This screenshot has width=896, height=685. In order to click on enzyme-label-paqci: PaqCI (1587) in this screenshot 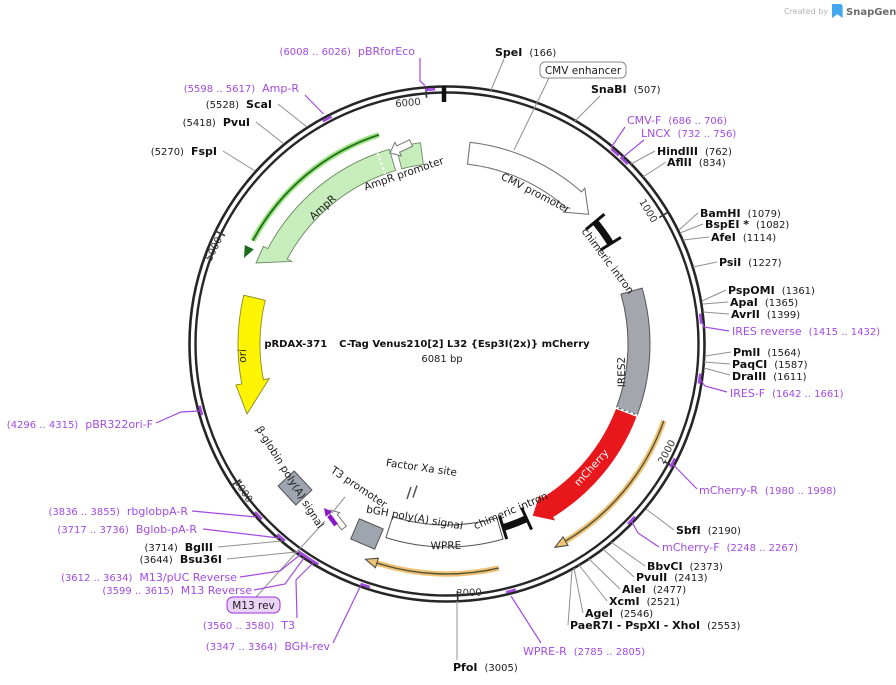, I will do `click(770, 364)`.